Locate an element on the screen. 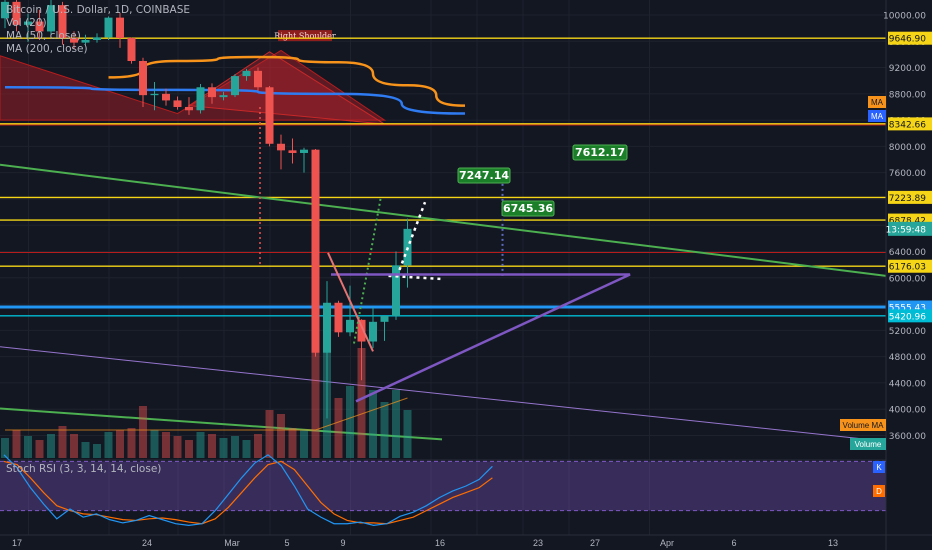 The width and height of the screenshot is (932, 550). time-tick: Apr is located at coordinates (667, 543).